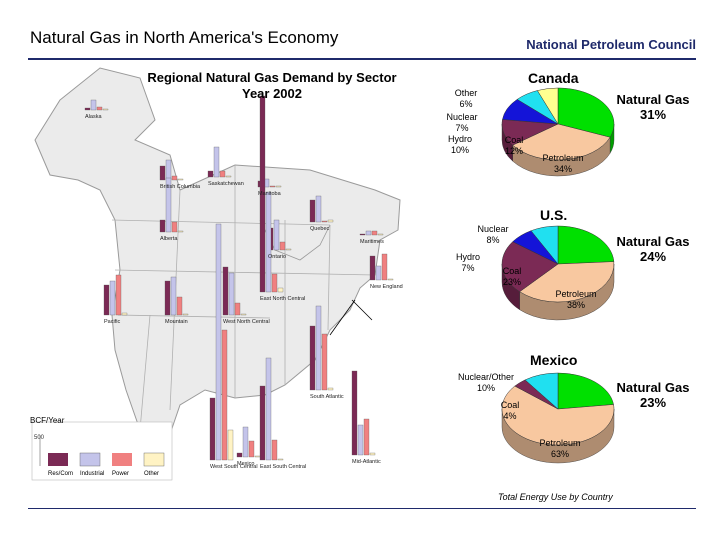 The image size is (720, 540). What do you see at coordinates (226, 184) in the screenshot?
I see `region-label-saskatchewan: Saskatchewan` at bounding box center [226, 184].